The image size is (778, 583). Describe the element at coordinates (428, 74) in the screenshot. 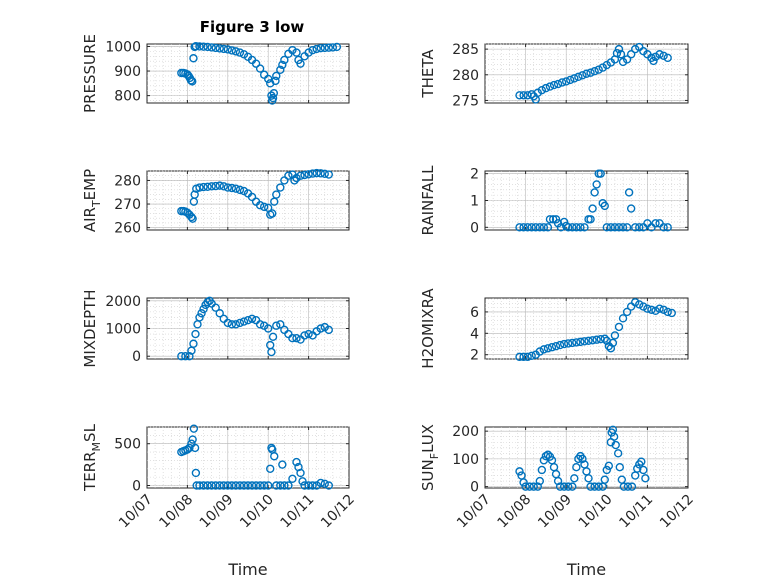

I see `y-axis-label: THETA` at that location.